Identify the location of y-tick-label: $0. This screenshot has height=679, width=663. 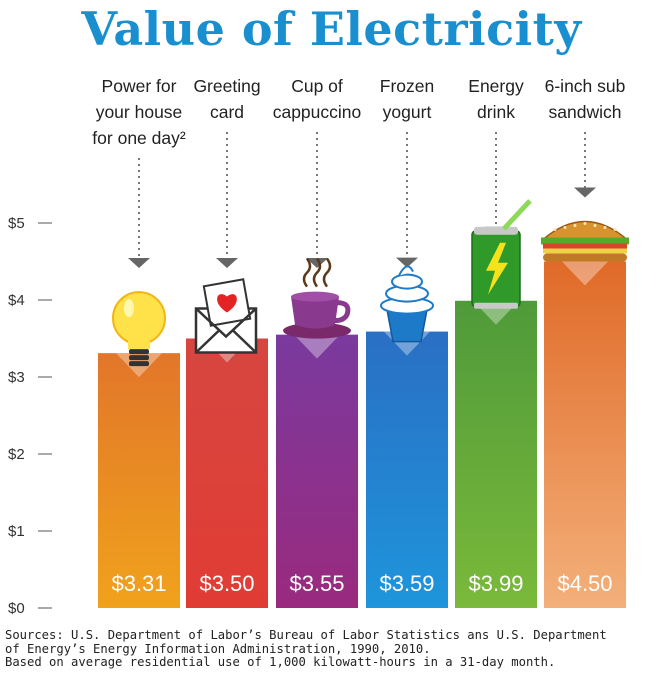
(16, 608).